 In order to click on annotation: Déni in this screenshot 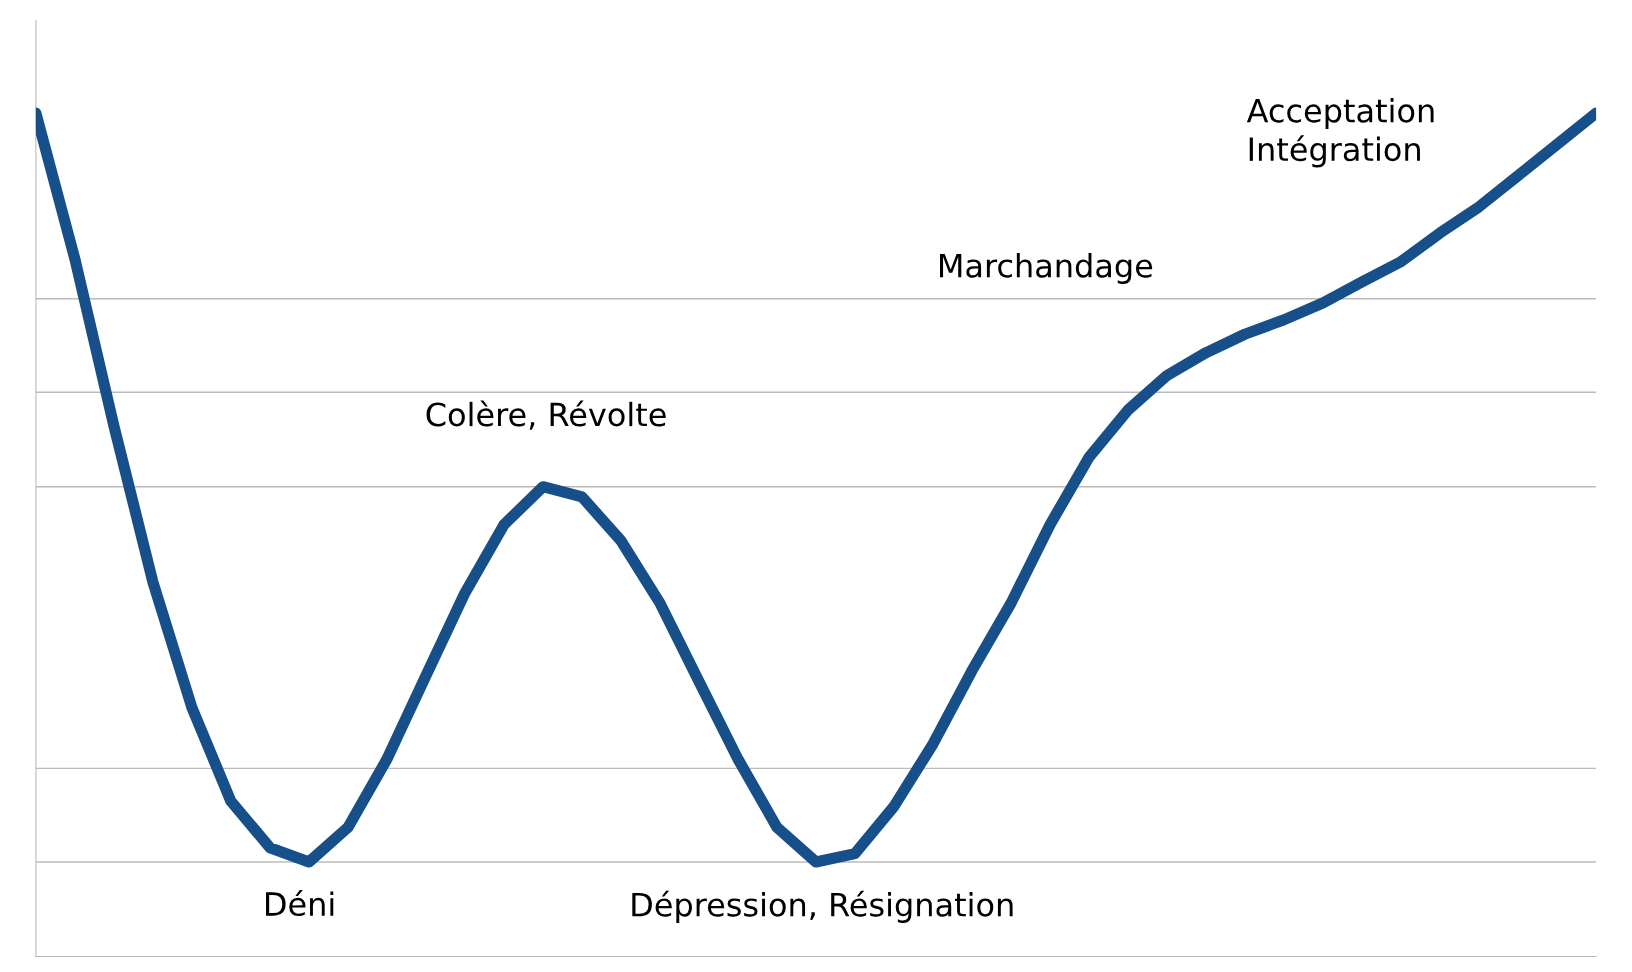, I will do `click(300, 903)`.